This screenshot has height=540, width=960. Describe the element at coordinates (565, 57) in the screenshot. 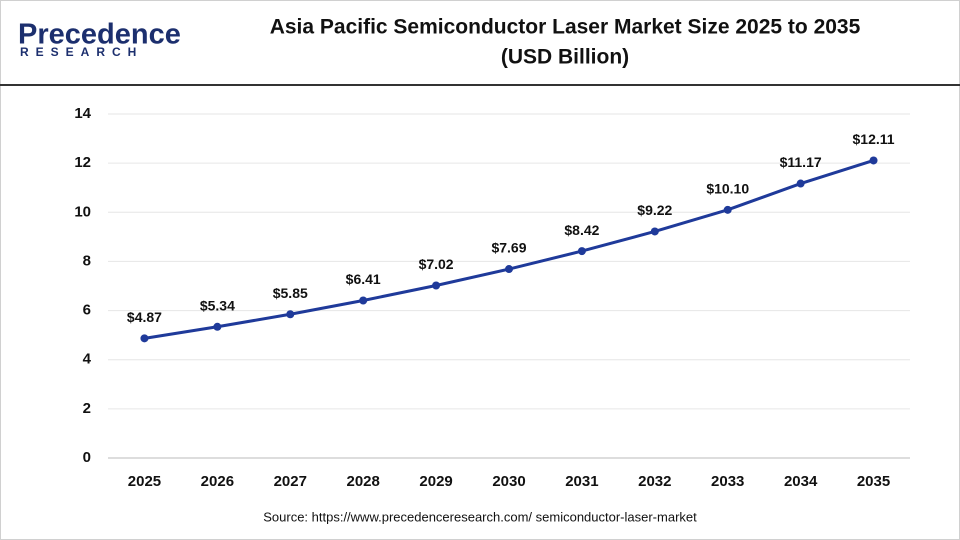

I see `chart-subtitle: (USD Billion)` at that location.